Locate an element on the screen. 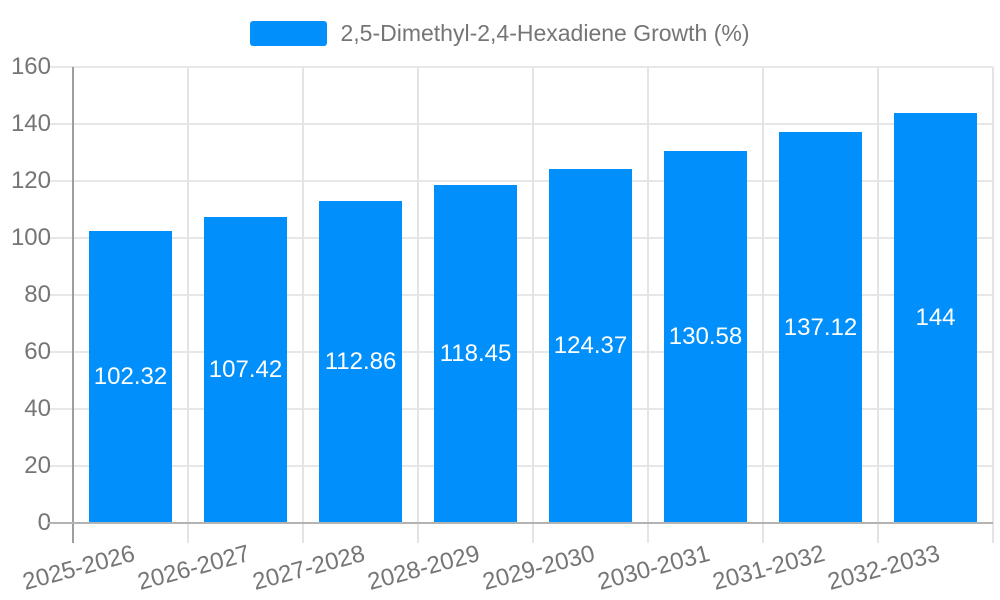  bar-2028-2029 is located at coordinates (475, 354).